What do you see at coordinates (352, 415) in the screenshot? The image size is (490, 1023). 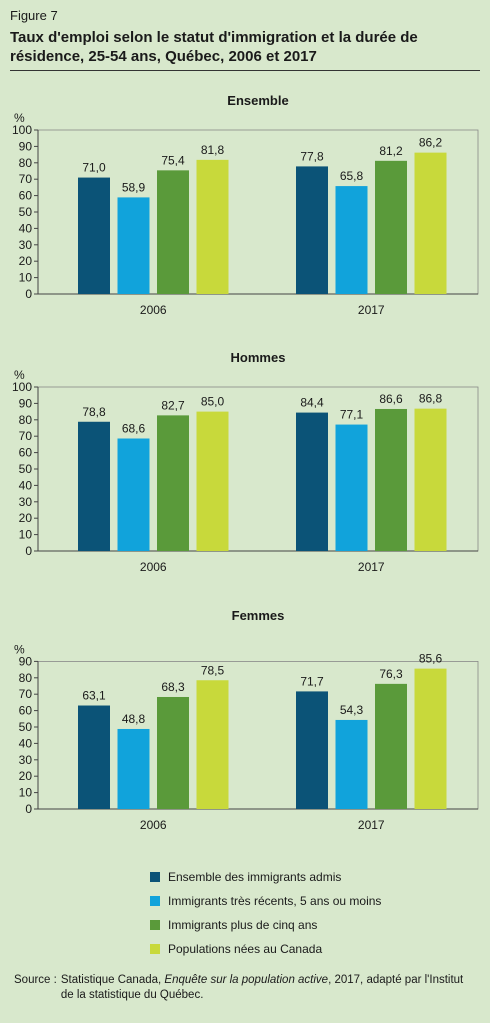 I see `bar-value-label: 77,1` at bounding box center [352, 415].